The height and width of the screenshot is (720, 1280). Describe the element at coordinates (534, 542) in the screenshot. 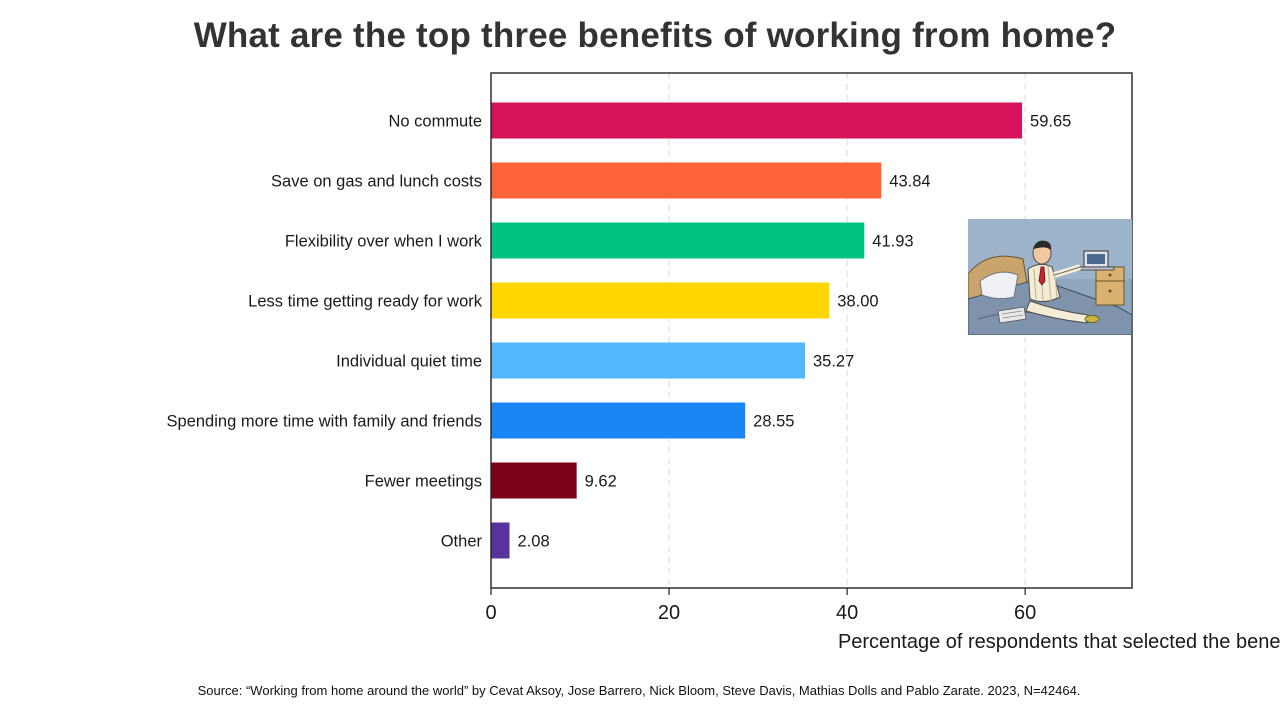

I see `value-label: 2.08` at that location.